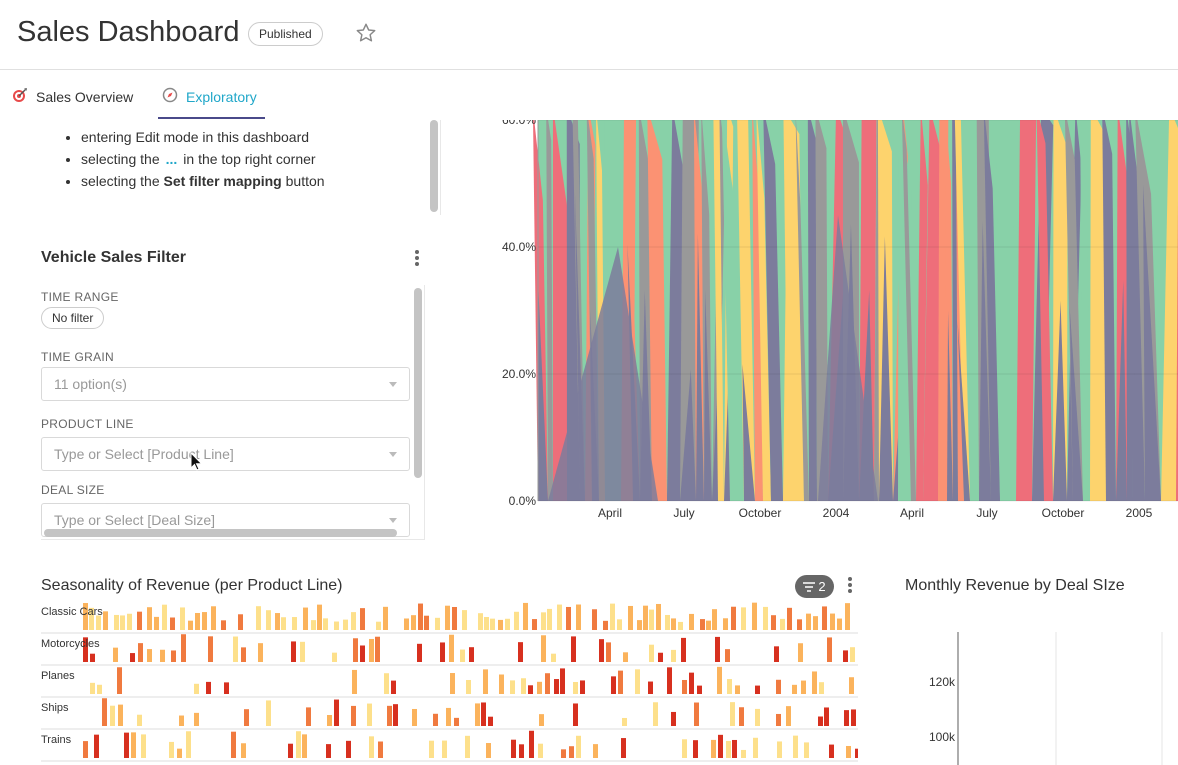  What do you see at coordinates (434, 166) in the screenshot?
I see `markdown-scrollbar` at bounding box center [434, 166].